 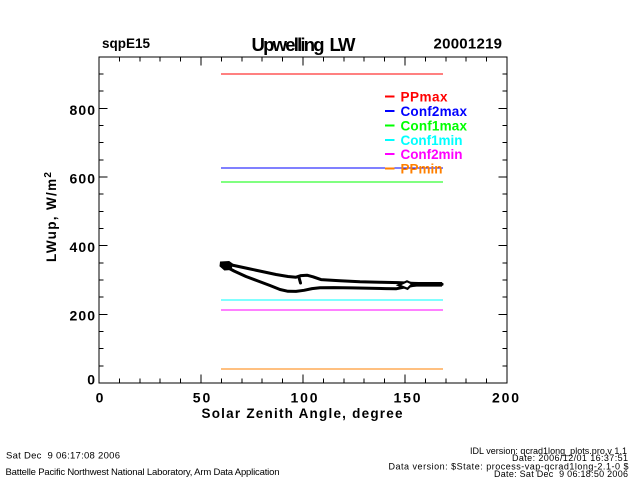 I want to click on svg-text: sqpE15, so click(x=126, y=43).